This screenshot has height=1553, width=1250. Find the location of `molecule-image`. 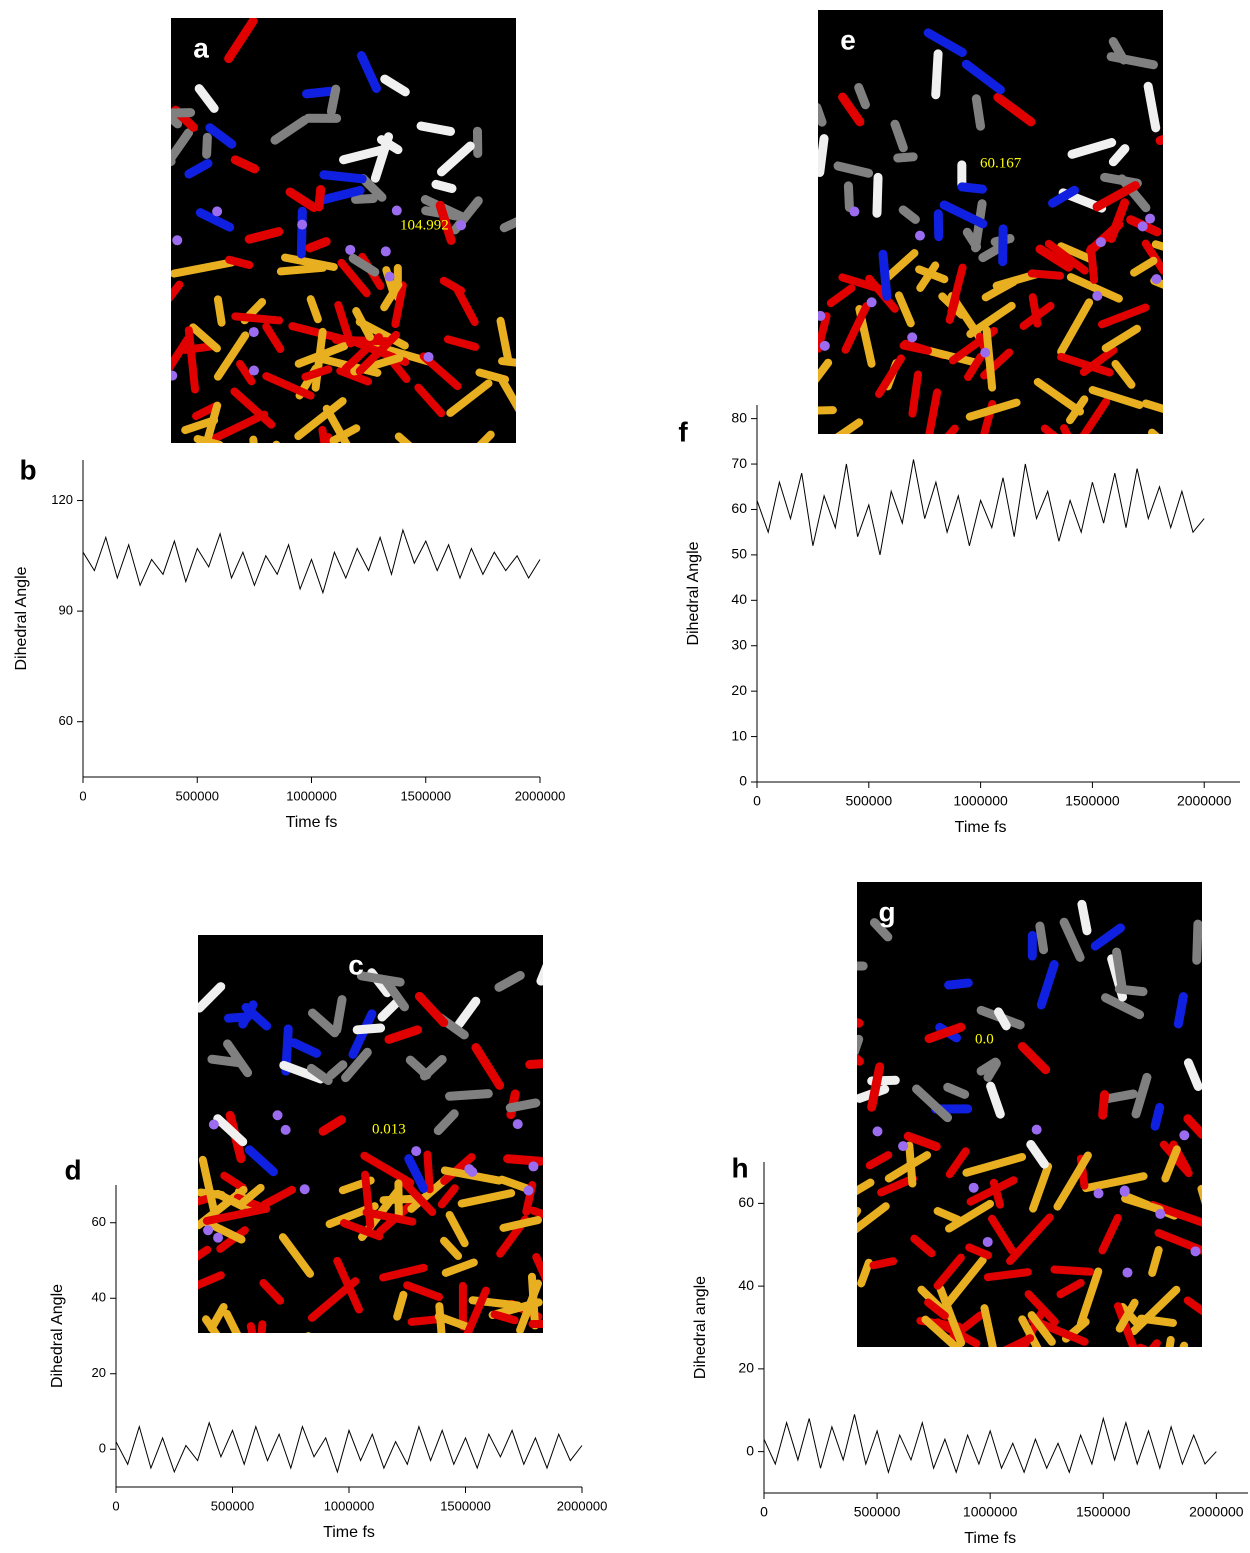

molecule-image is located at coordinates (990, 240).